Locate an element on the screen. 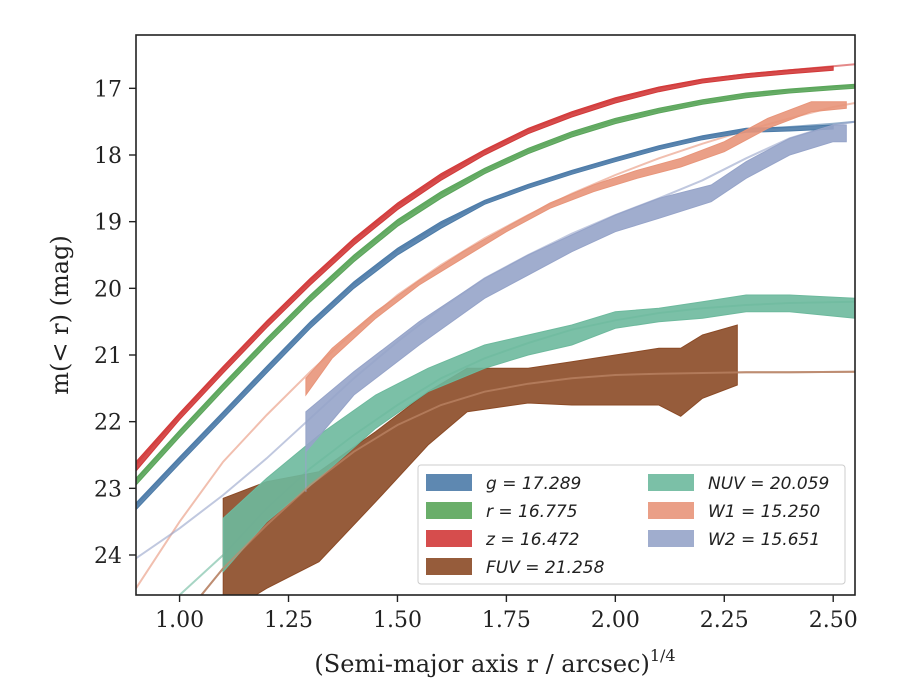 Image resolution: width=900 pixels, height=700 pixels. legend-label: W1 = 15.250 is located at coordinates (764, 512).